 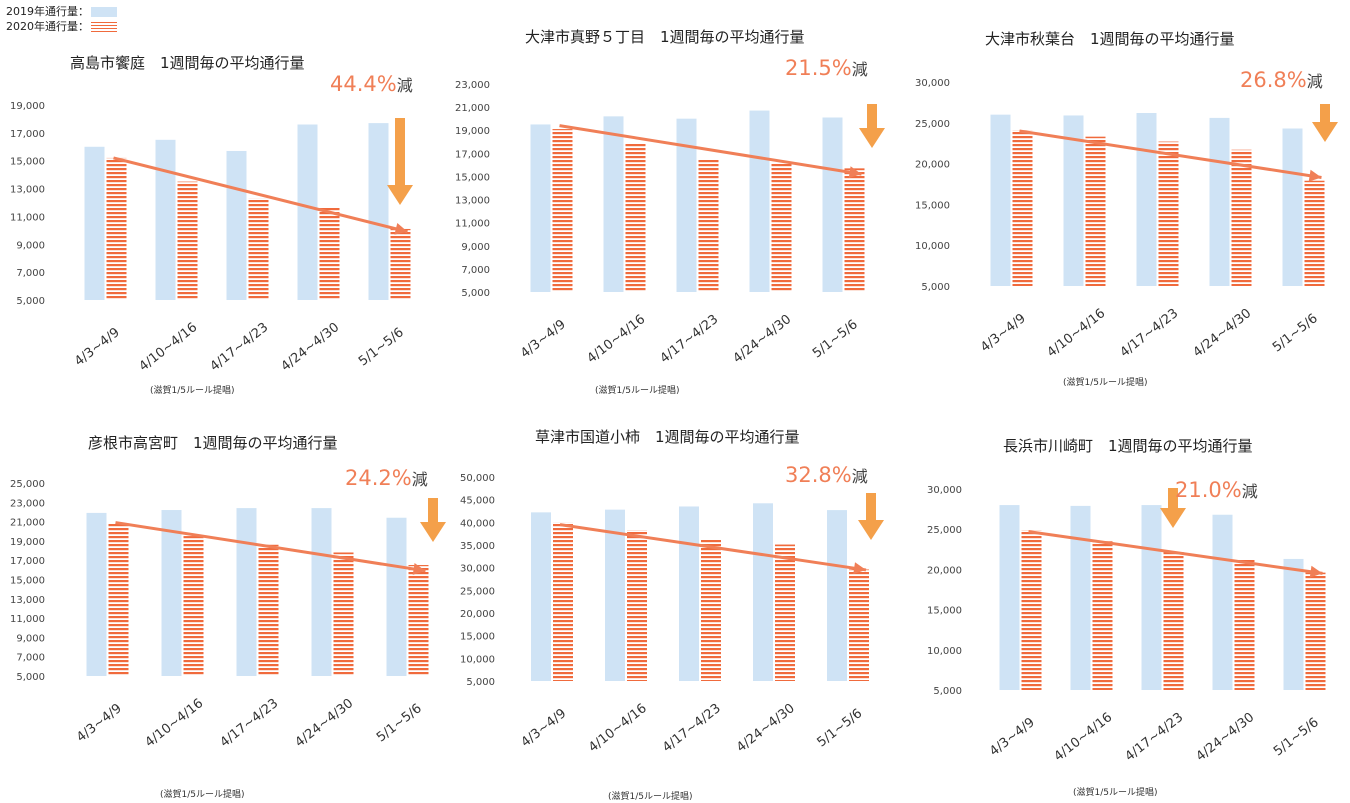 I want to click on reduction-label: 21.5%減, so click(x=826, y=68).